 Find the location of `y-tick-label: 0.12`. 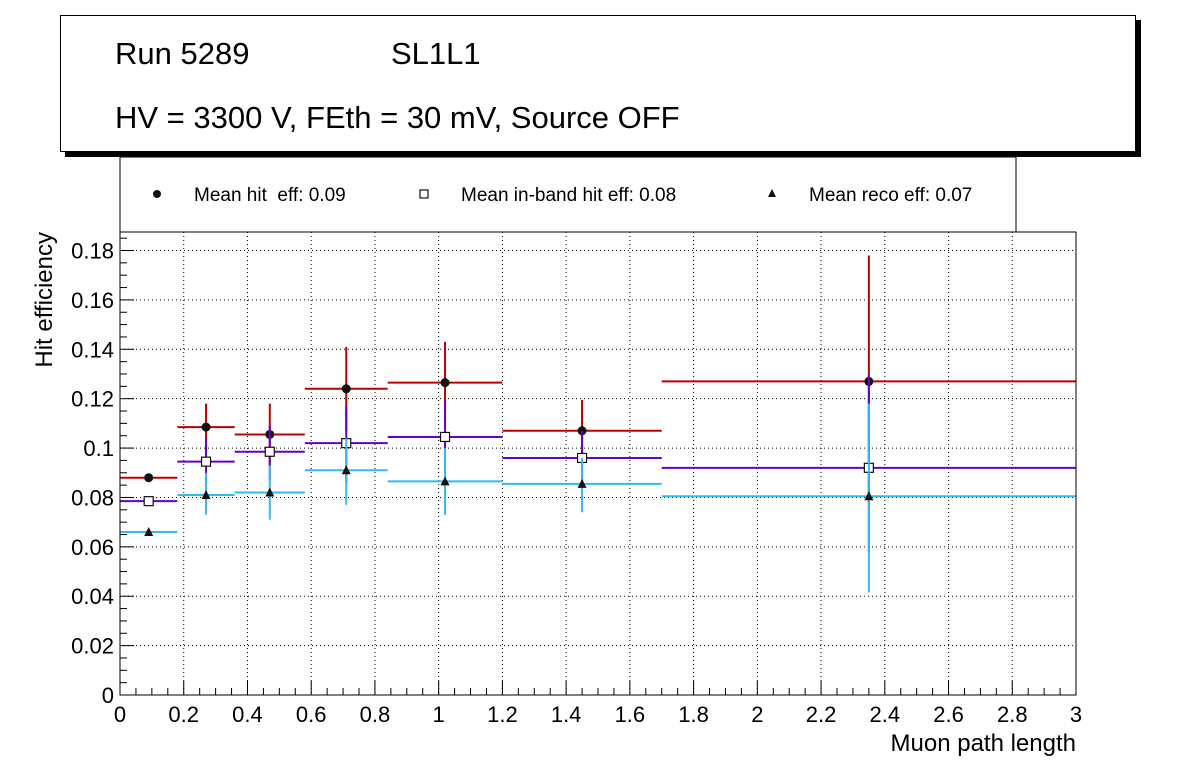

y-tick-label: 0.12 is located at coordinates (92, 399).